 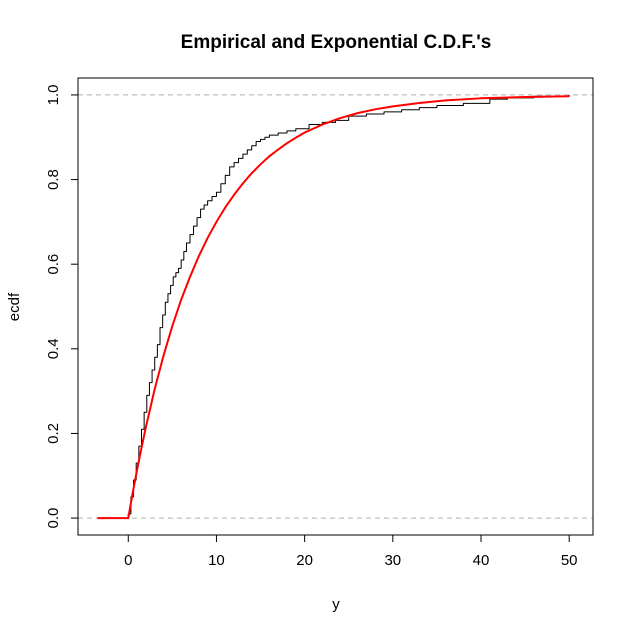 What do you see at coordinates (128, 560) in the screenshot?
I see `x-tick-label: 0` at bounding box center [128, 560].